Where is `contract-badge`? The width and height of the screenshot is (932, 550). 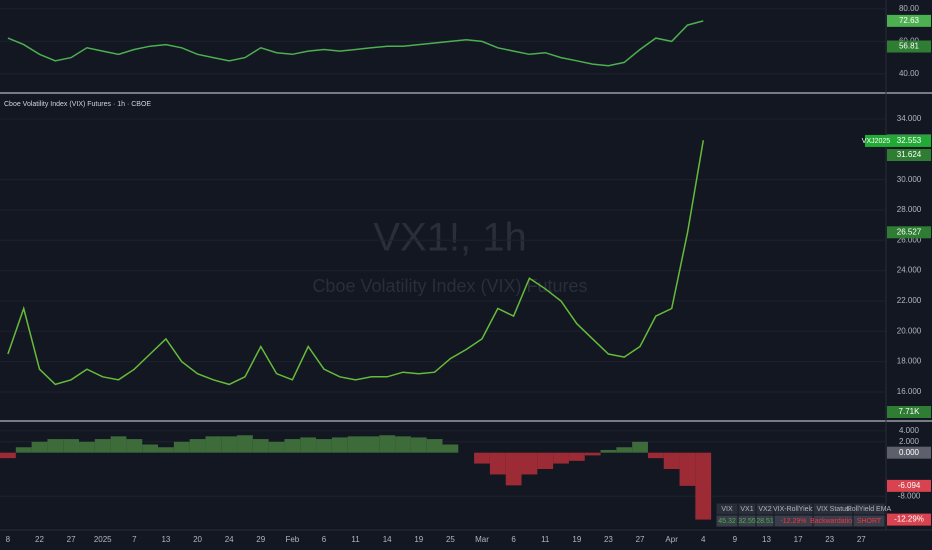
contract-badge is located at coordinates (876, 140).